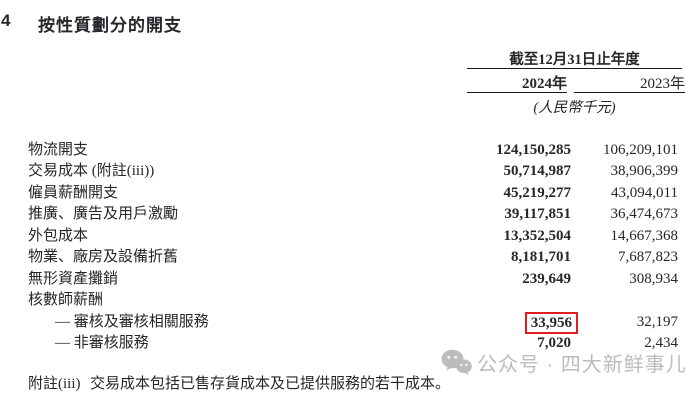  What do you see at coordinates (73, 278) in the screenshot?
I see `row-label: 無形資產攤銷` at bounding box center [73, 278].